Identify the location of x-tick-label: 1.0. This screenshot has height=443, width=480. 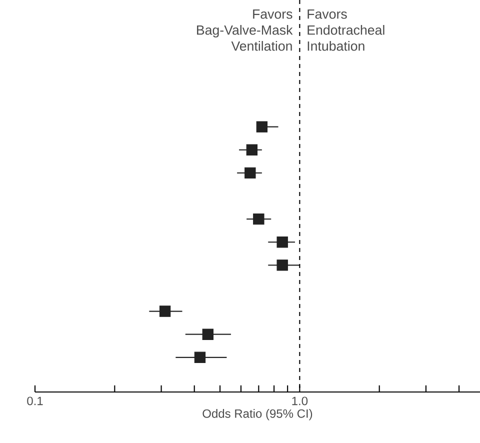
(300, 401).